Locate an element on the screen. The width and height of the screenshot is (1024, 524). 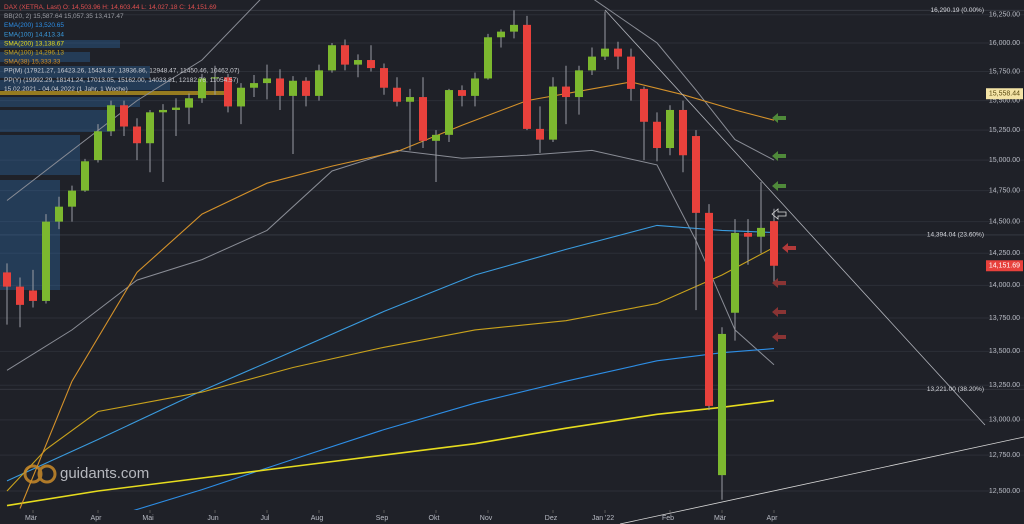
price-marker is located at coordinates (1004, 94).